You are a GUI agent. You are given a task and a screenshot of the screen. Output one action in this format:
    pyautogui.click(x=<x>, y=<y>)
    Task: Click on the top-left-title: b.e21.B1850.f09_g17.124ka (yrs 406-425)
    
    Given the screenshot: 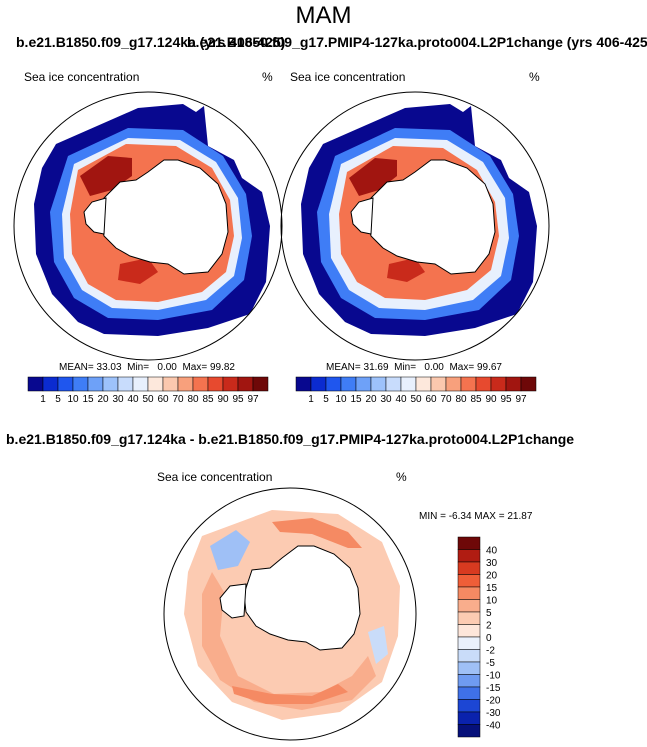 What is the action you would take?
    pyautogui.click(x=151, y=42)
    